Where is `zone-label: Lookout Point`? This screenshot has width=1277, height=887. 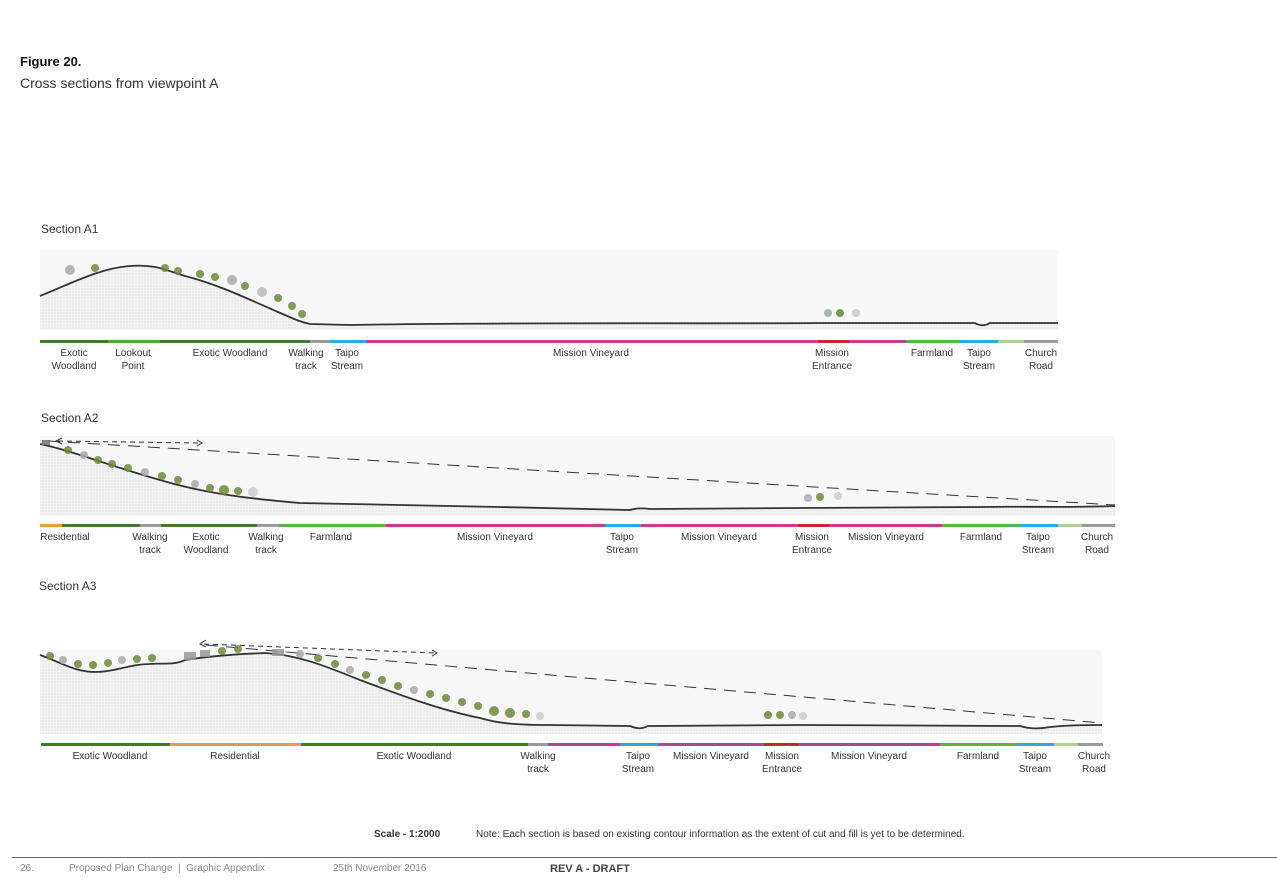
zone-label: Lookout Point is located at coordinates (133, 360).